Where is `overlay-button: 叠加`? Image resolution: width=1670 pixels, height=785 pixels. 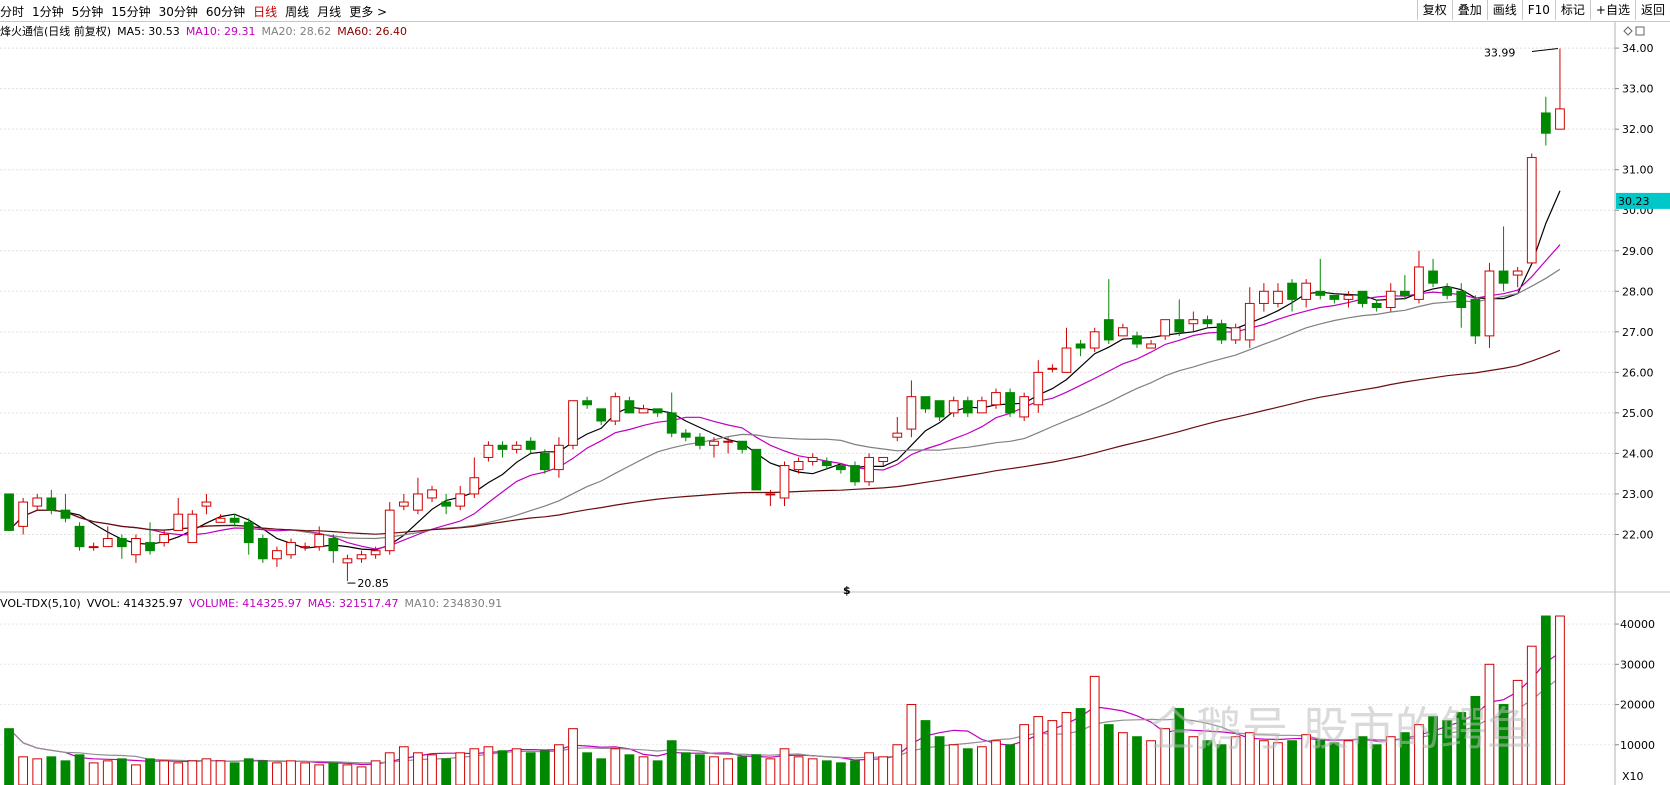 overlay-button: 叠加 is located at coordinates (1469, 10).